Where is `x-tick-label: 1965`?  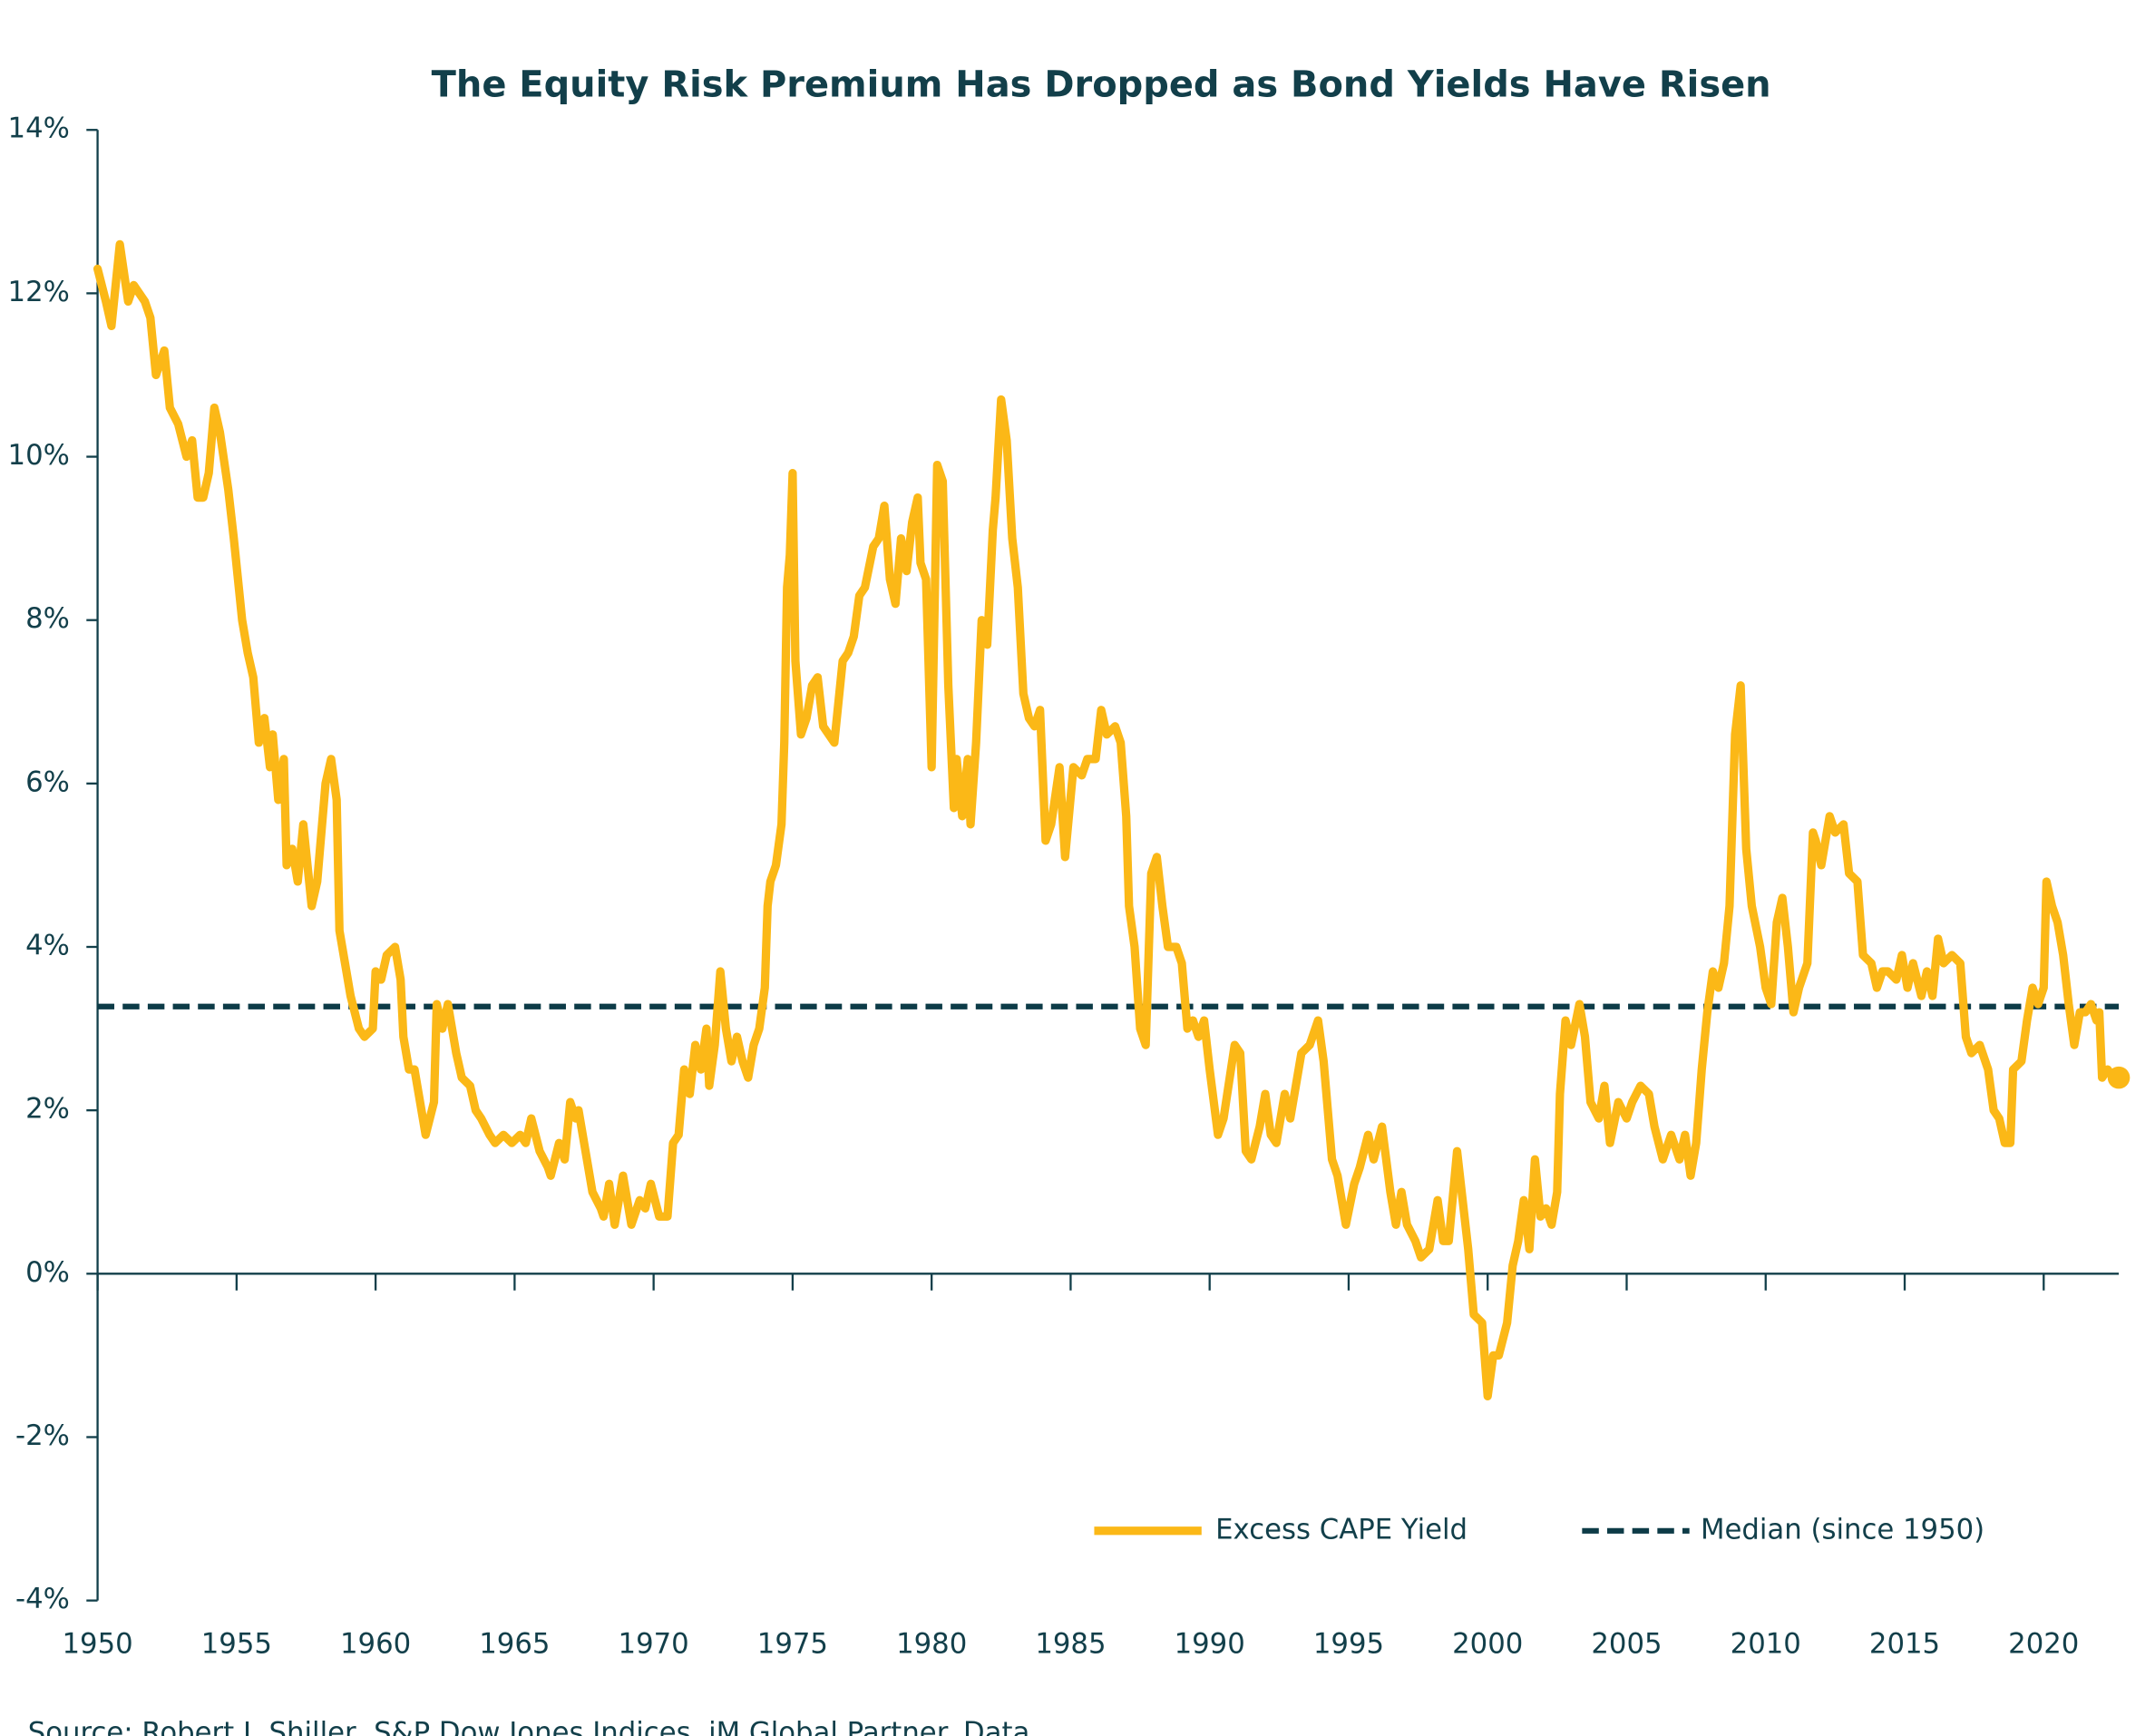 x-tick-label: 1965 is located at coordinates (514, 1644).